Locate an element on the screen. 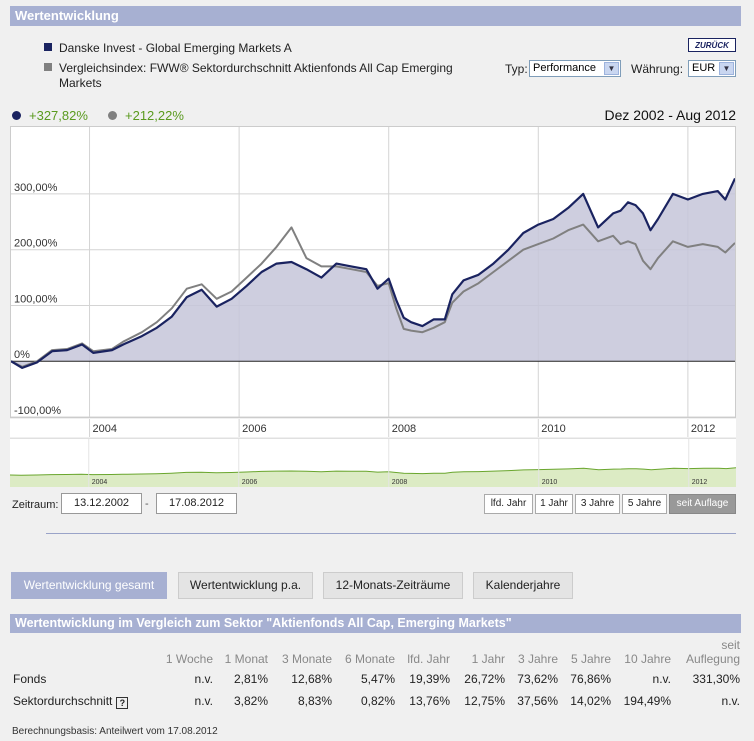 The width and height of the screenshot is (754, 741). date-dash: - is located at coordinates (147, 504).